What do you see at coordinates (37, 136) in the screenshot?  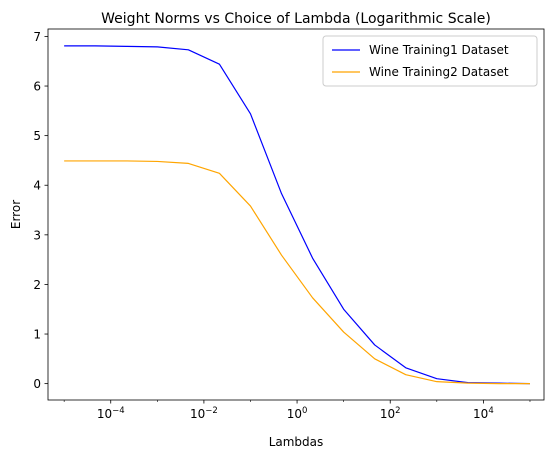 I see `y-tick-label: 5` at bounding box center [37, 136].